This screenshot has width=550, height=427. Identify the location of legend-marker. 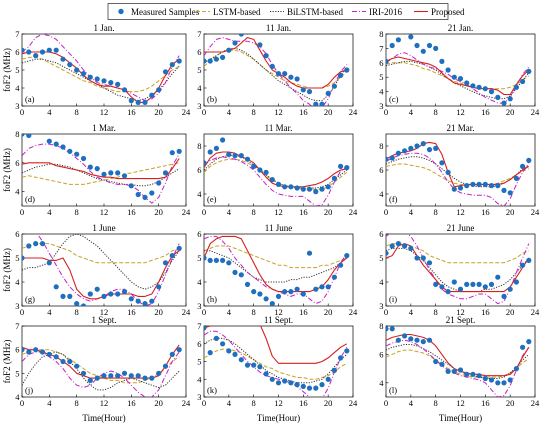
(121, 11).